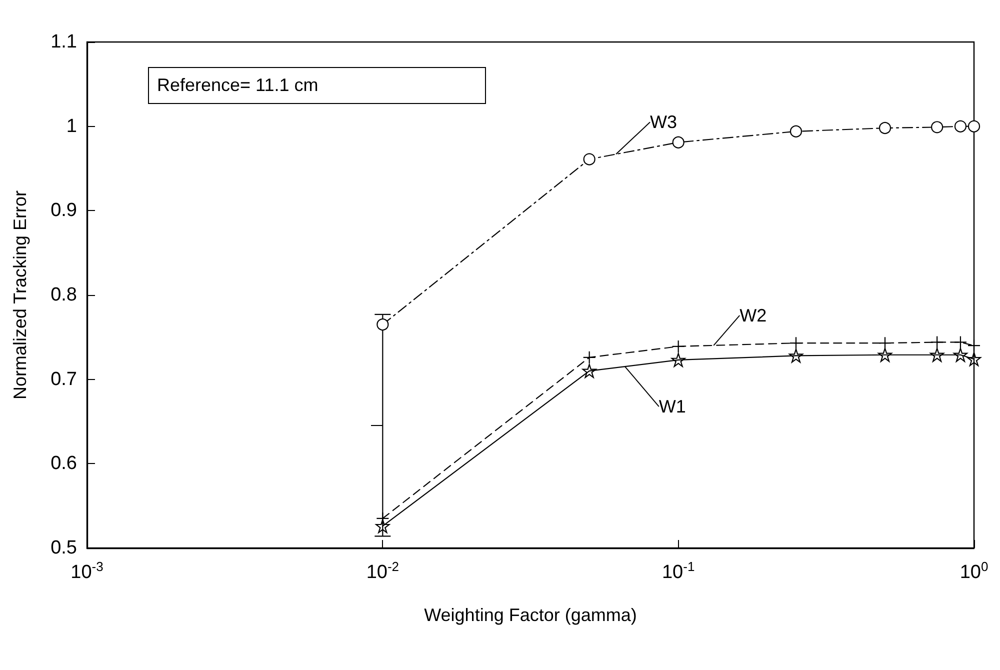 The height and width of the screenshot is (670, 1000). What do you see at coordinates (664, 122) in the screenshot?
I see `series-label: W3` at bounding box center [664, 122].